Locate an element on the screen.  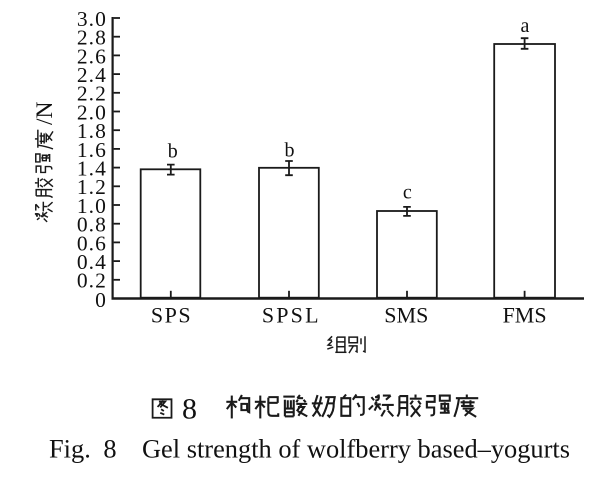
svg-text: Fig. 8 is located at coordinates (83, 448).